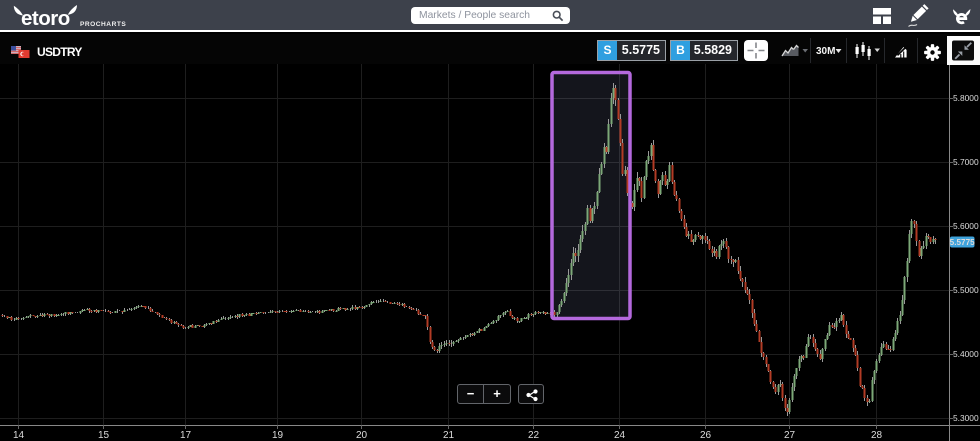  Describe the element at coordinates (186, 435) in the screenshot. I see `svg-text: 17` at that location.